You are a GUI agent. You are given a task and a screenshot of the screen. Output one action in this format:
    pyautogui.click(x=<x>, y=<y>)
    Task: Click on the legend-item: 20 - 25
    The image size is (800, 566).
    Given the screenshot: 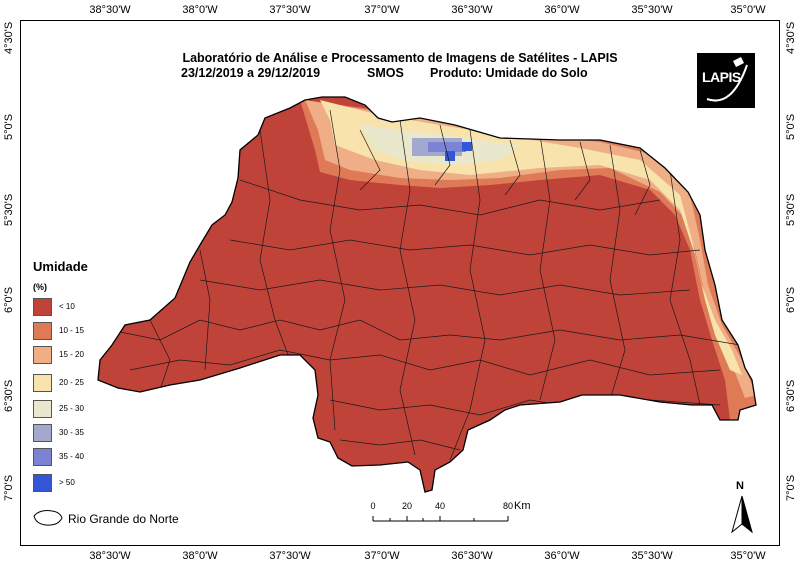 What is the action you would take?
    pyautogui.click(x=108, y=384)
    